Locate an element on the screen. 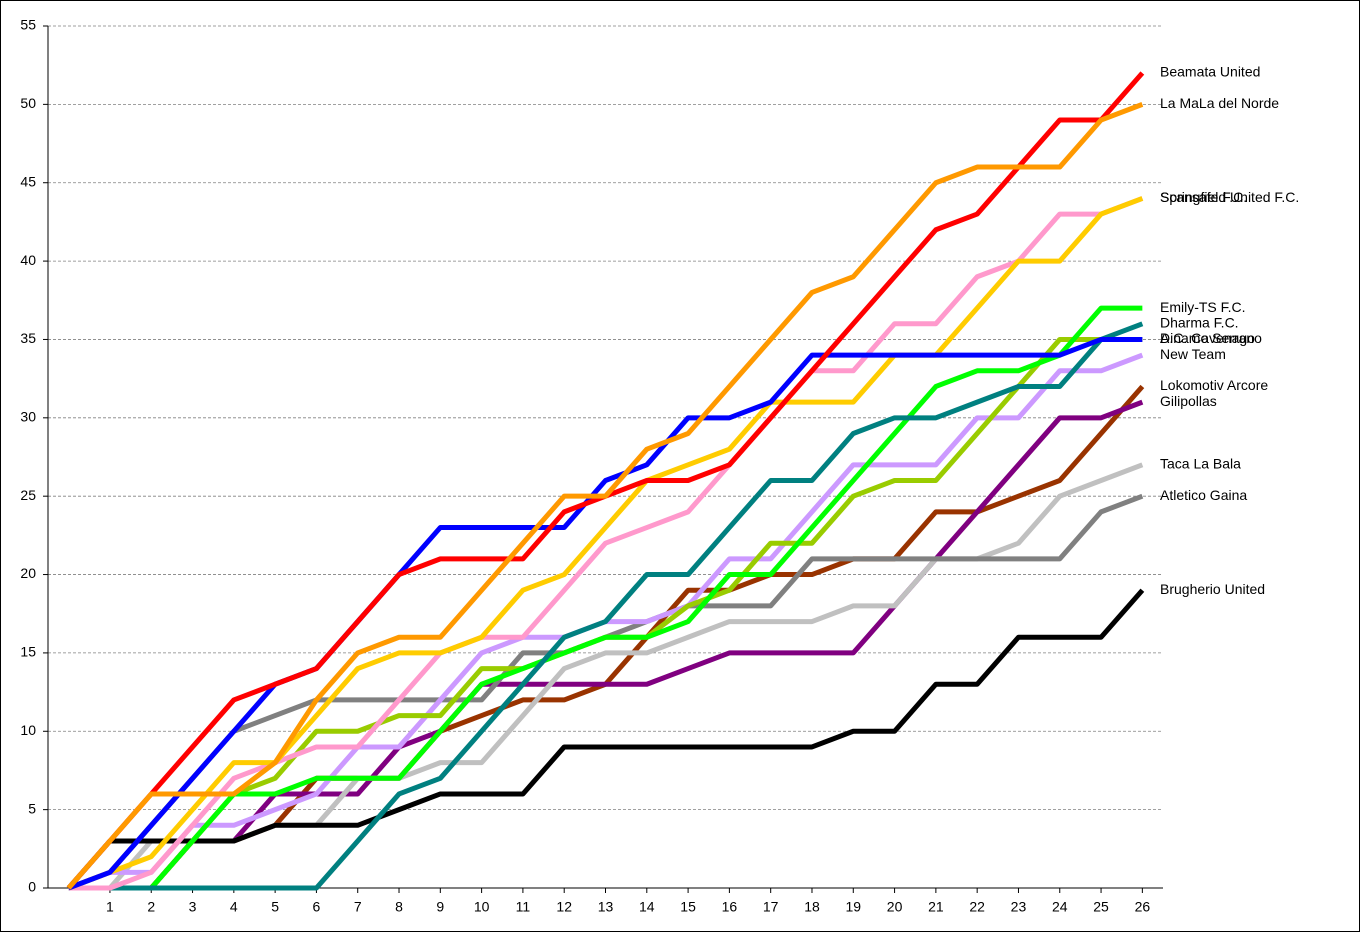  legend-label: Atletico Gaina is located at coordinates (1203, 495).